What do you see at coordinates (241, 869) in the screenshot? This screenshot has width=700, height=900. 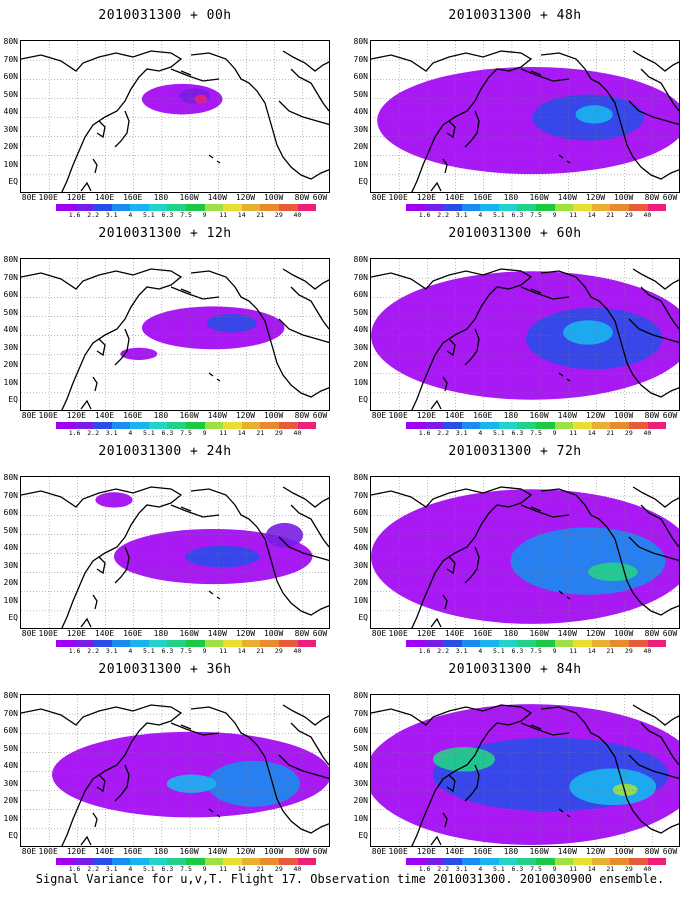 I see `colorbar-label: 14` at bounding box center [241, 869].